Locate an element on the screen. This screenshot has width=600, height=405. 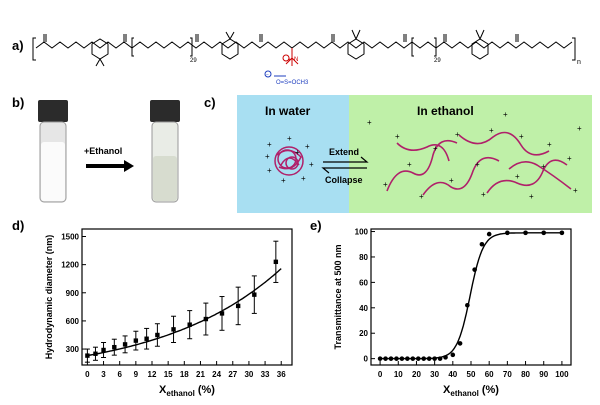
peg-repeat-2: 29 is located at coordinates (437, 61).